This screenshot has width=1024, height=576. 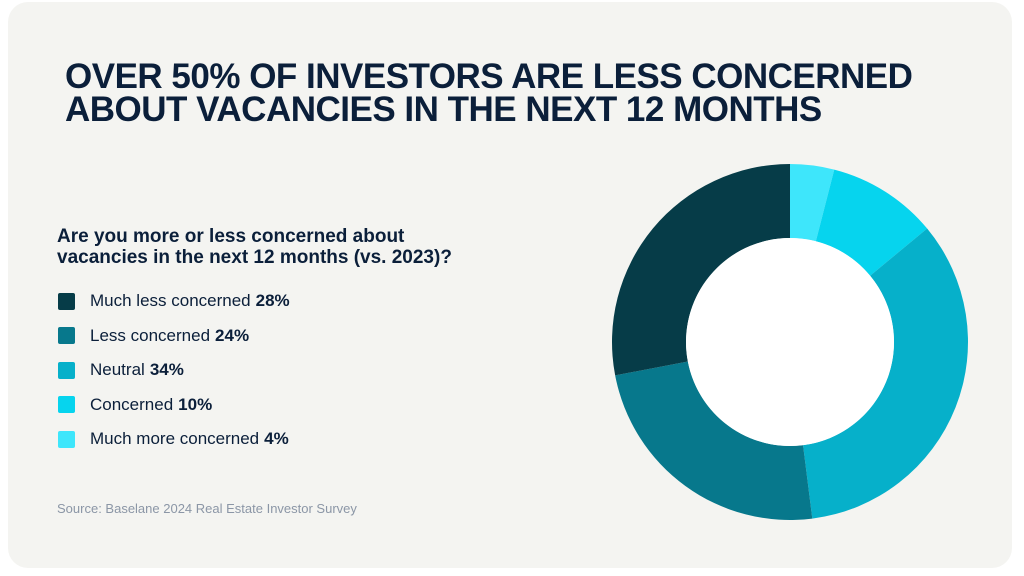 I want to click on legend-item-concerned: Concerned 10%, so click(x=174, y=405).